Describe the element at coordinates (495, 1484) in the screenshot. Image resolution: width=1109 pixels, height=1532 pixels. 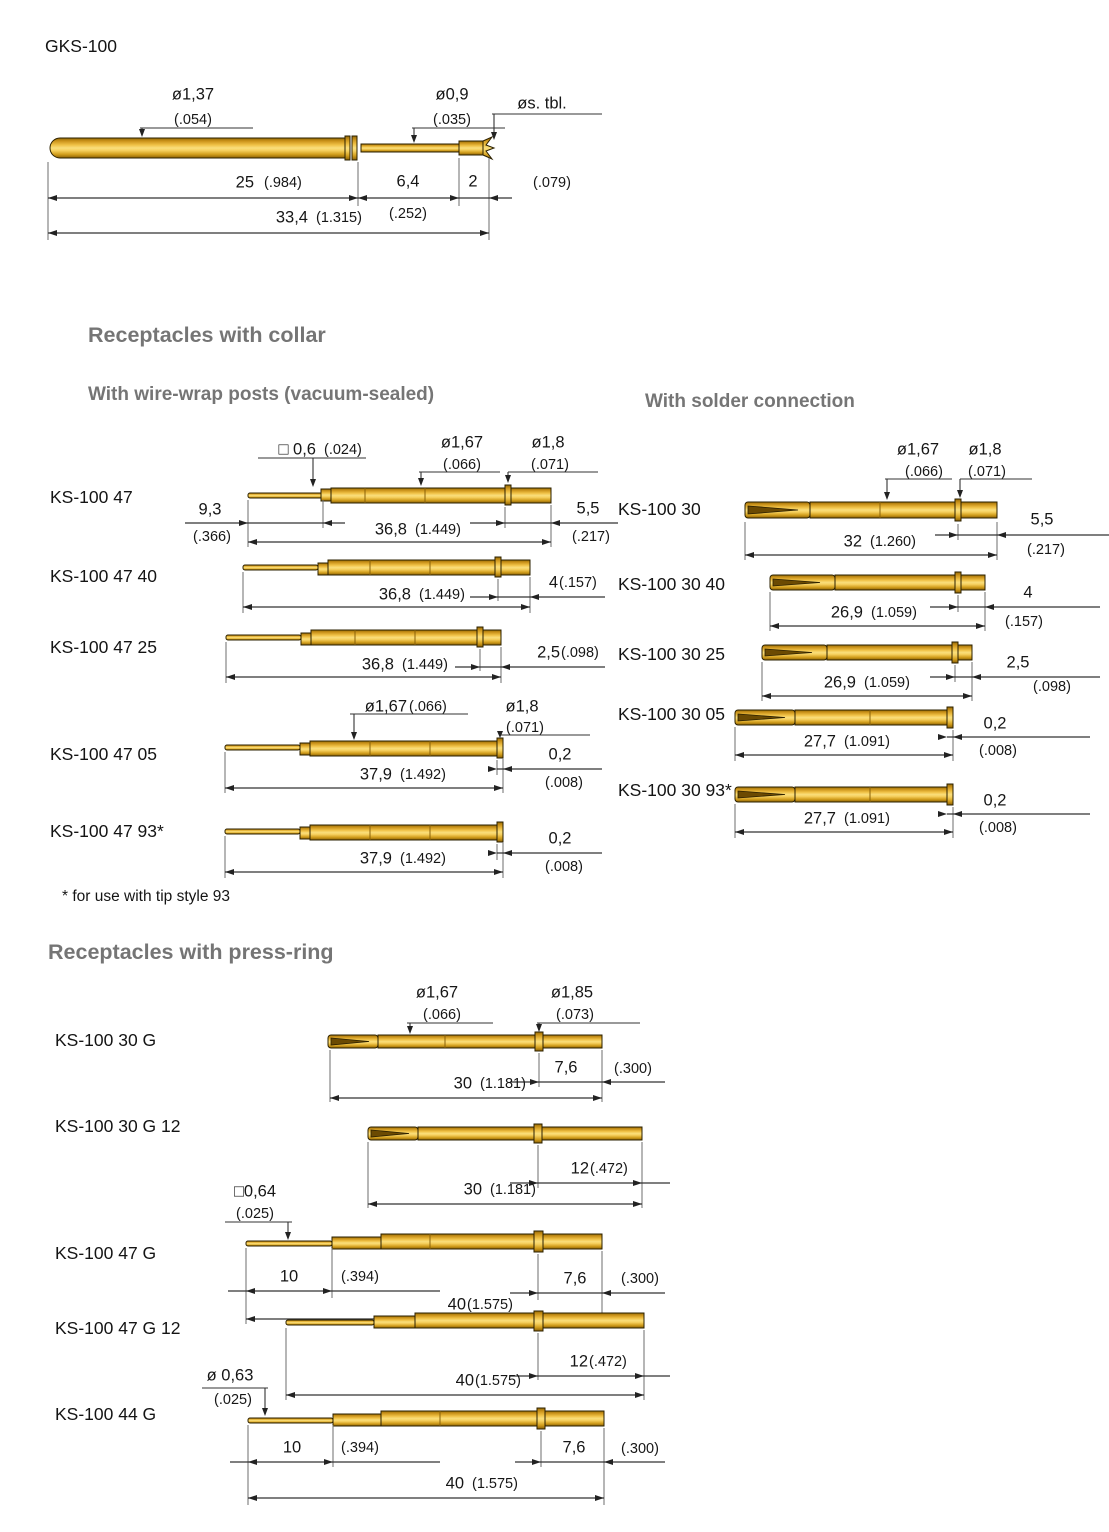
I see `dim-44g-body-in: (1.575)` at that location.